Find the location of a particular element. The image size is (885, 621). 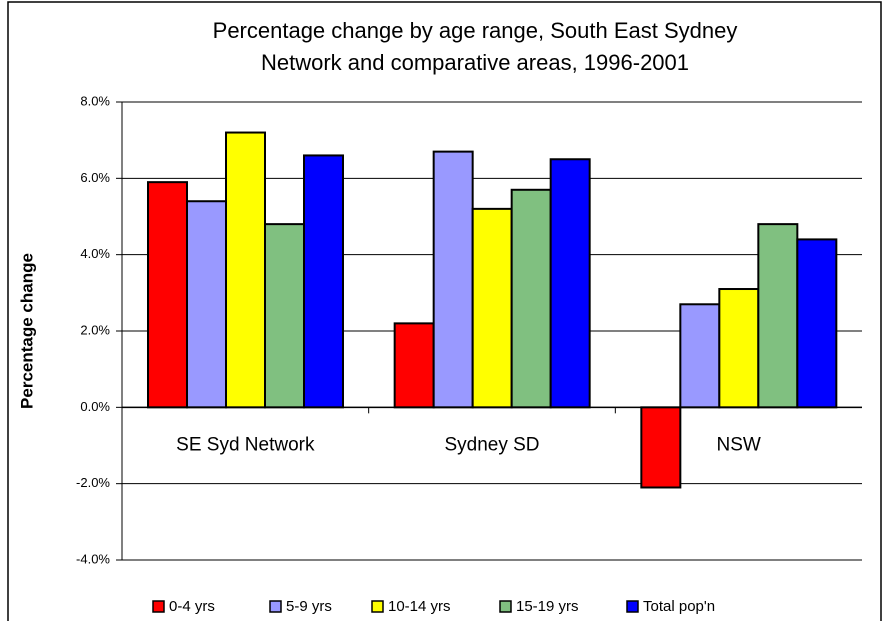

legend-label: 10-14 yrs is located at coordinates (419, 606).